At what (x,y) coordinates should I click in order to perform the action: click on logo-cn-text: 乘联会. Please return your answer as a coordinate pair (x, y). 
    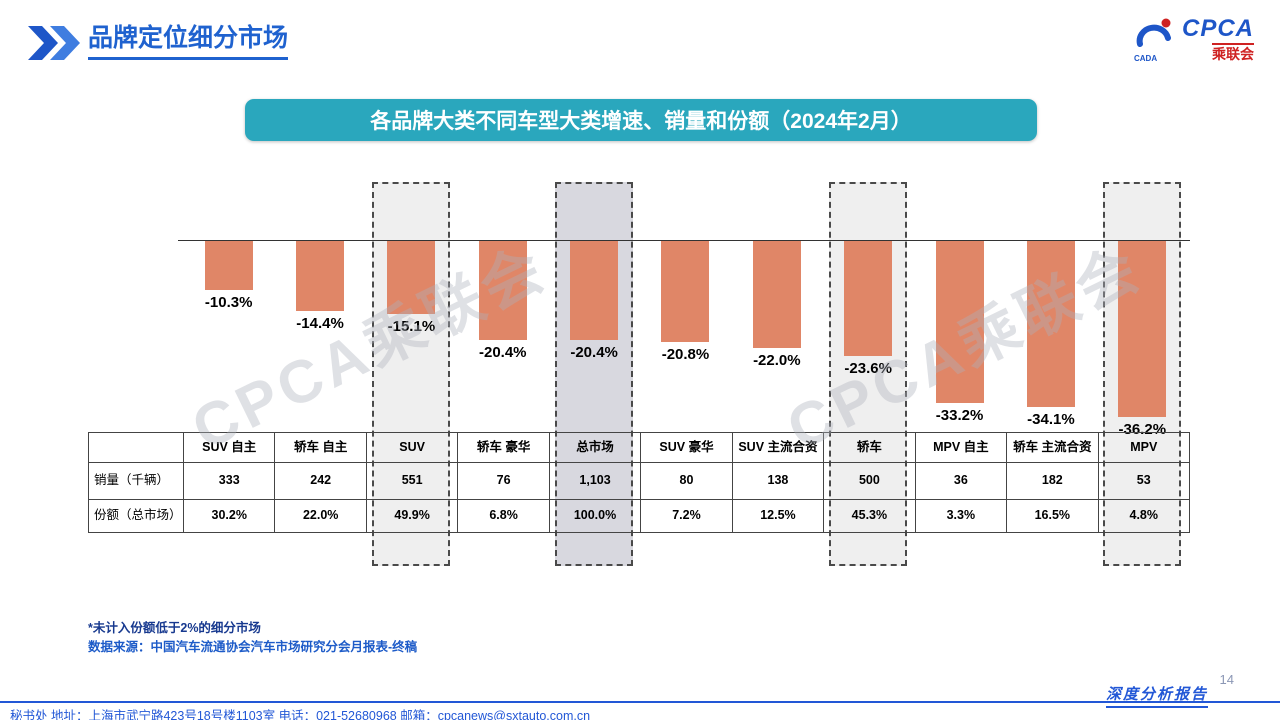
    Looking at the image, I should click on (1233, 51).